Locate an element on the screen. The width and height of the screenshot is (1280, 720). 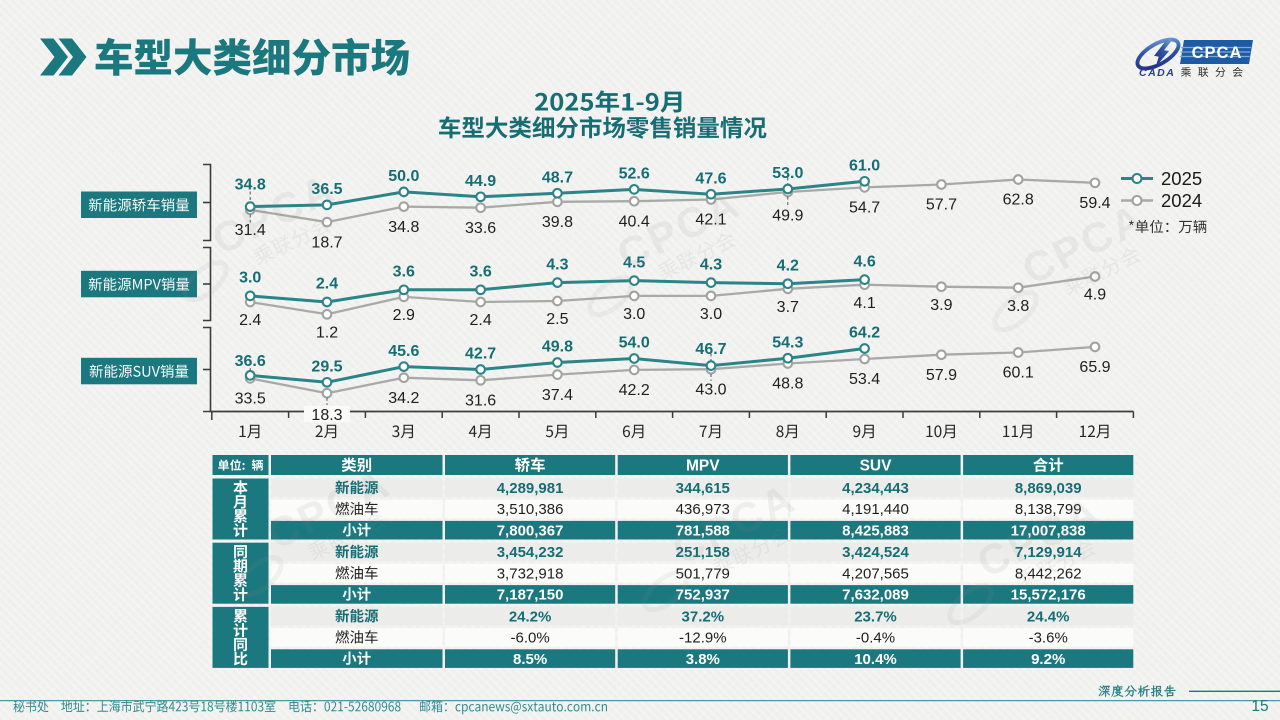
svg-text: 54.0 is located at coordinates (634, 343).